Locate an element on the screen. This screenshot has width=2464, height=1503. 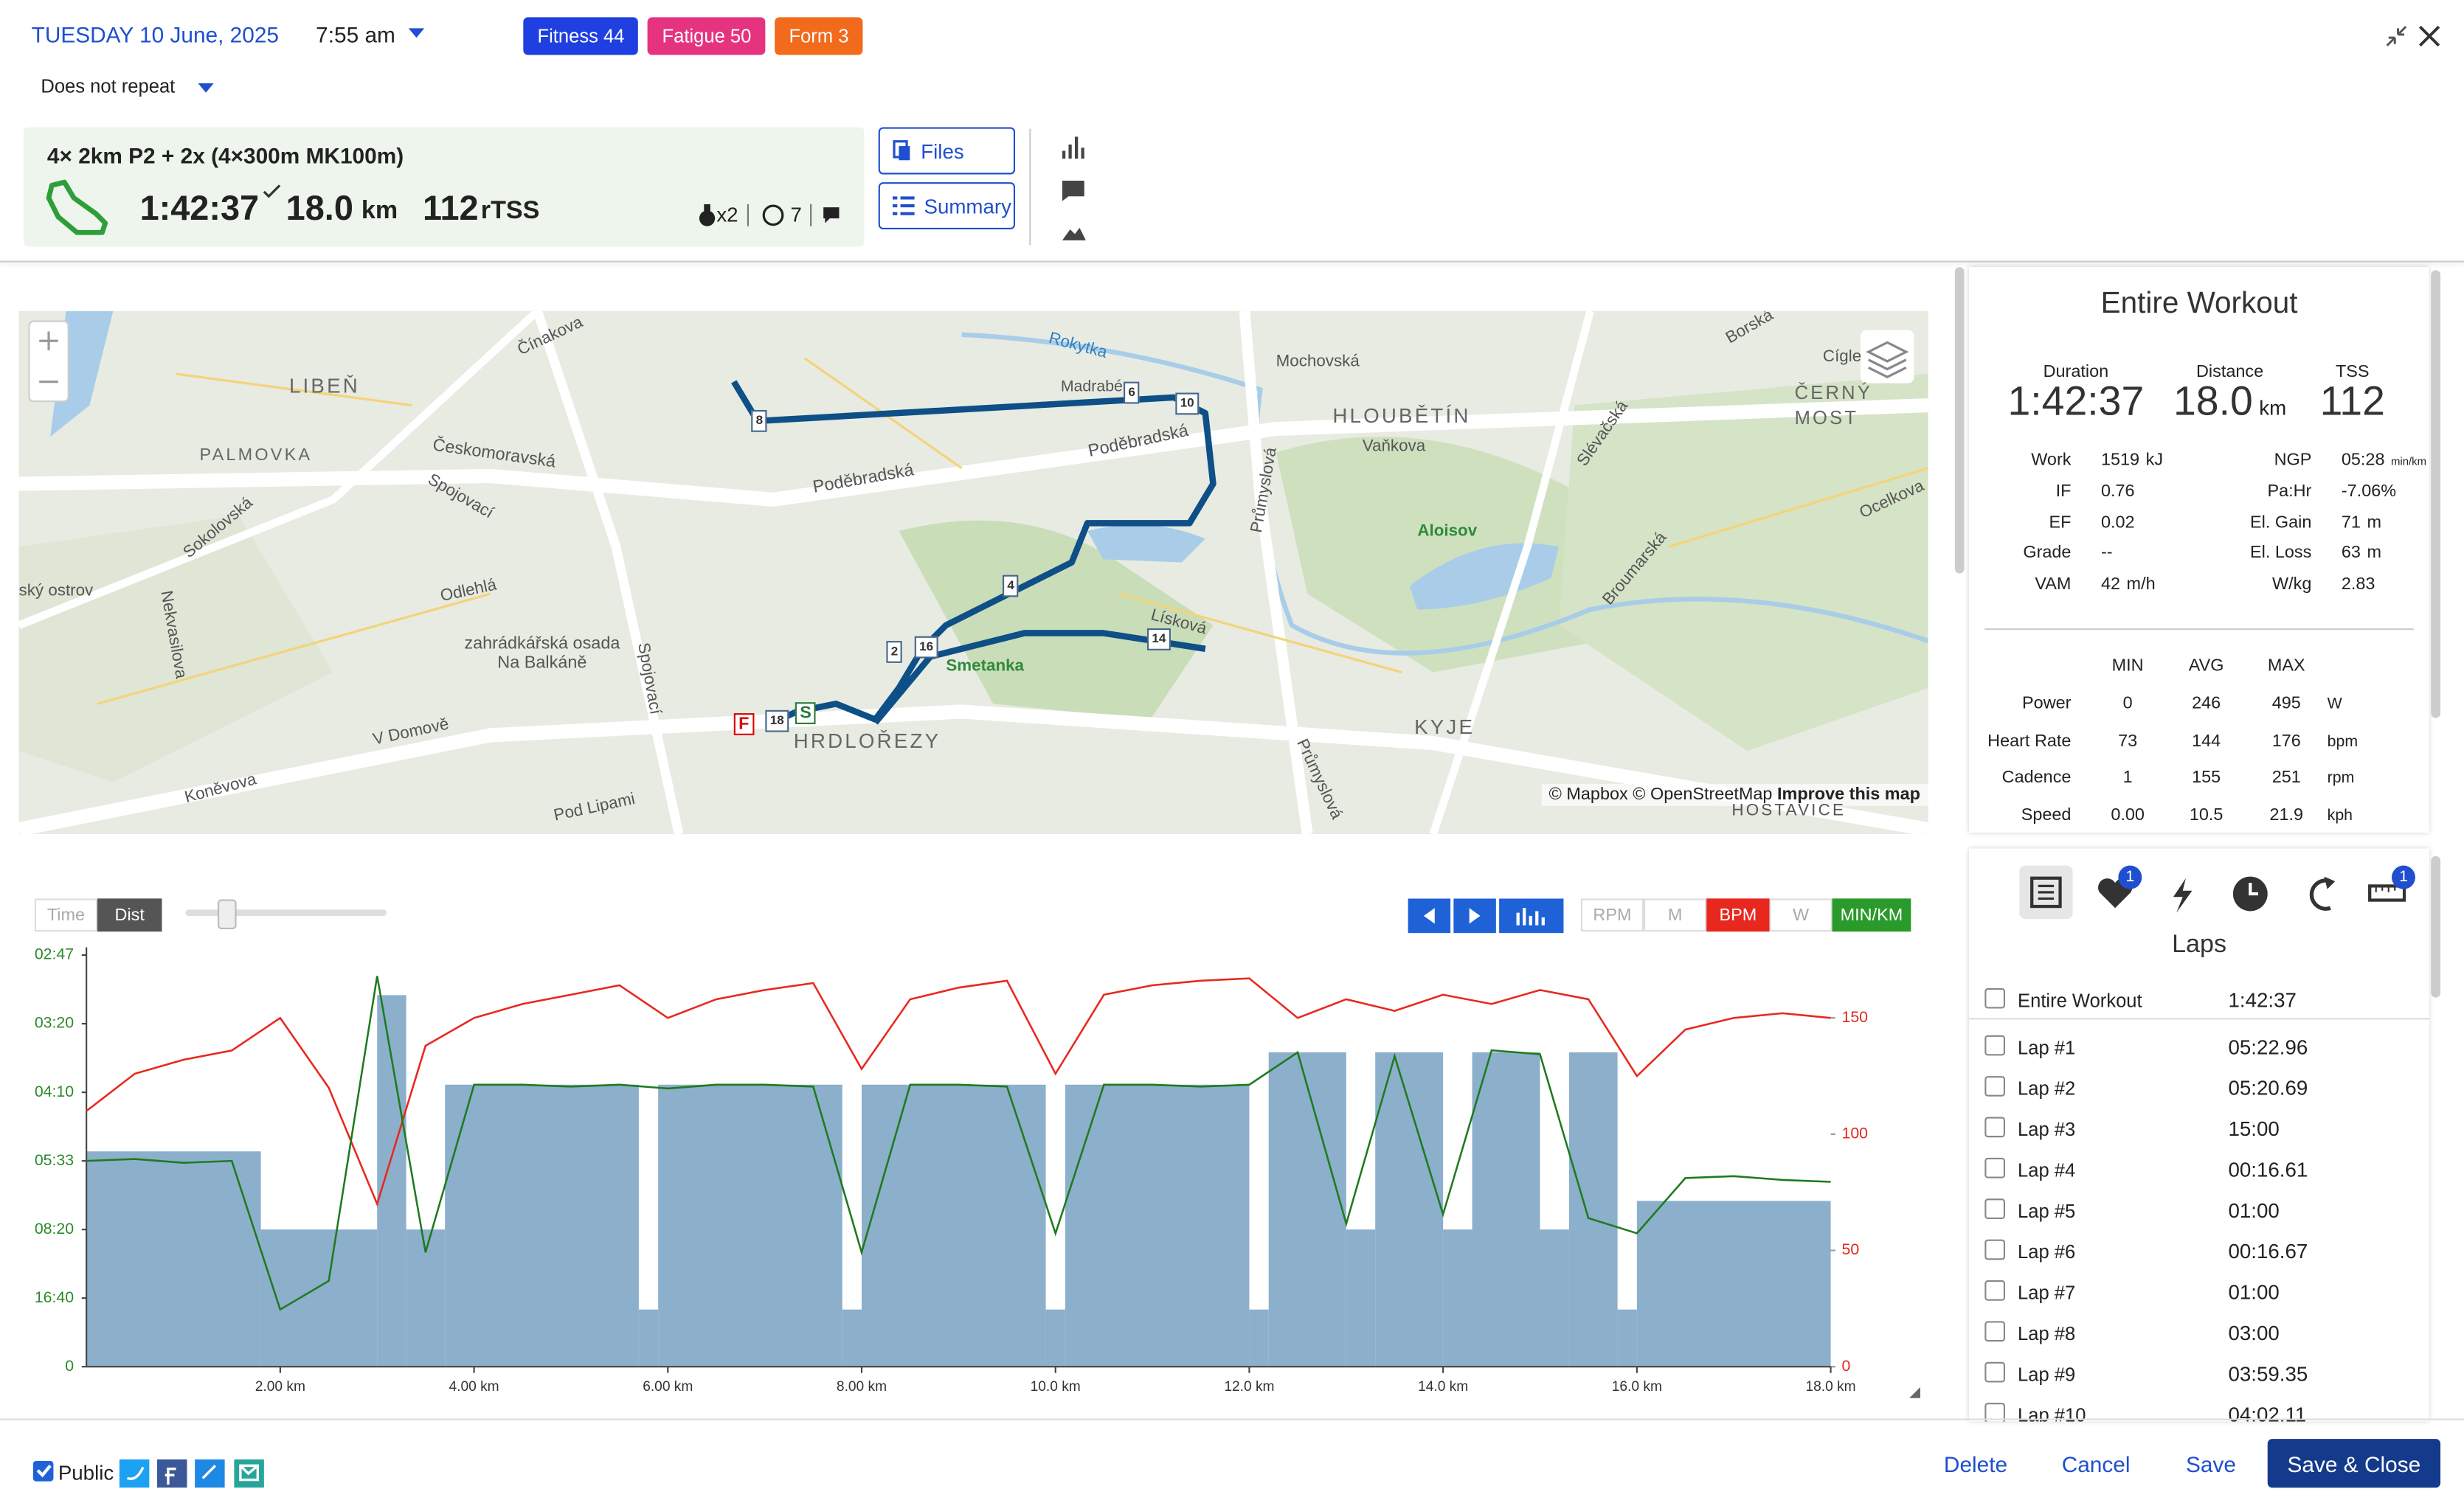
distance-unit: km is located at coordinates (379, 212).